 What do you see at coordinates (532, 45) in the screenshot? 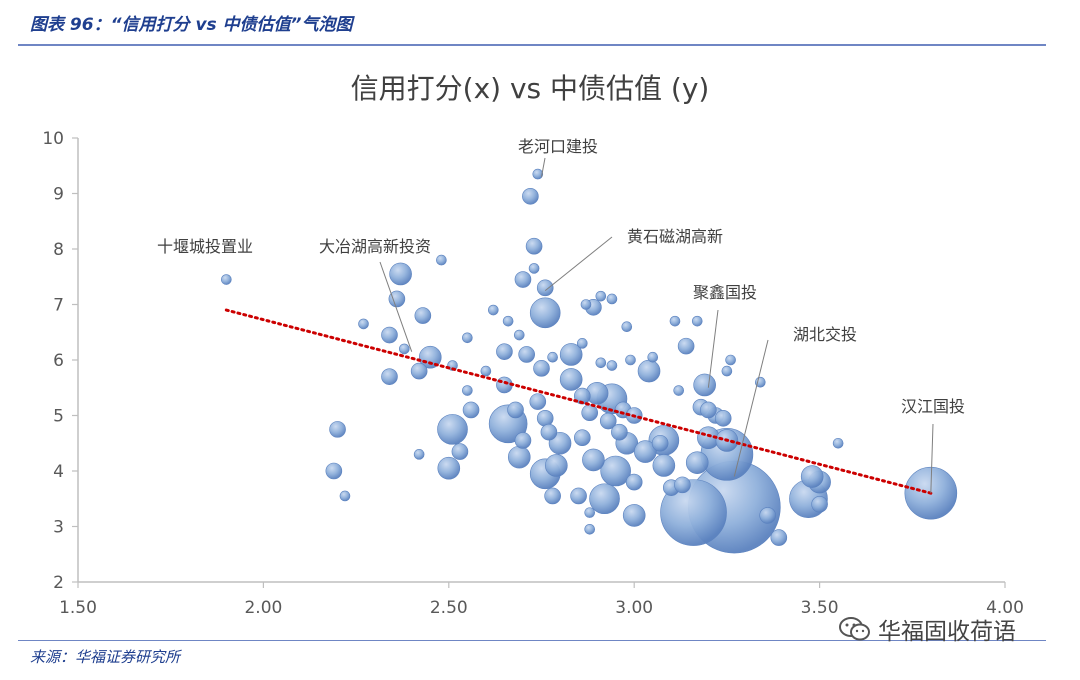
I see `top-divider` at bounding box center [532, 45].